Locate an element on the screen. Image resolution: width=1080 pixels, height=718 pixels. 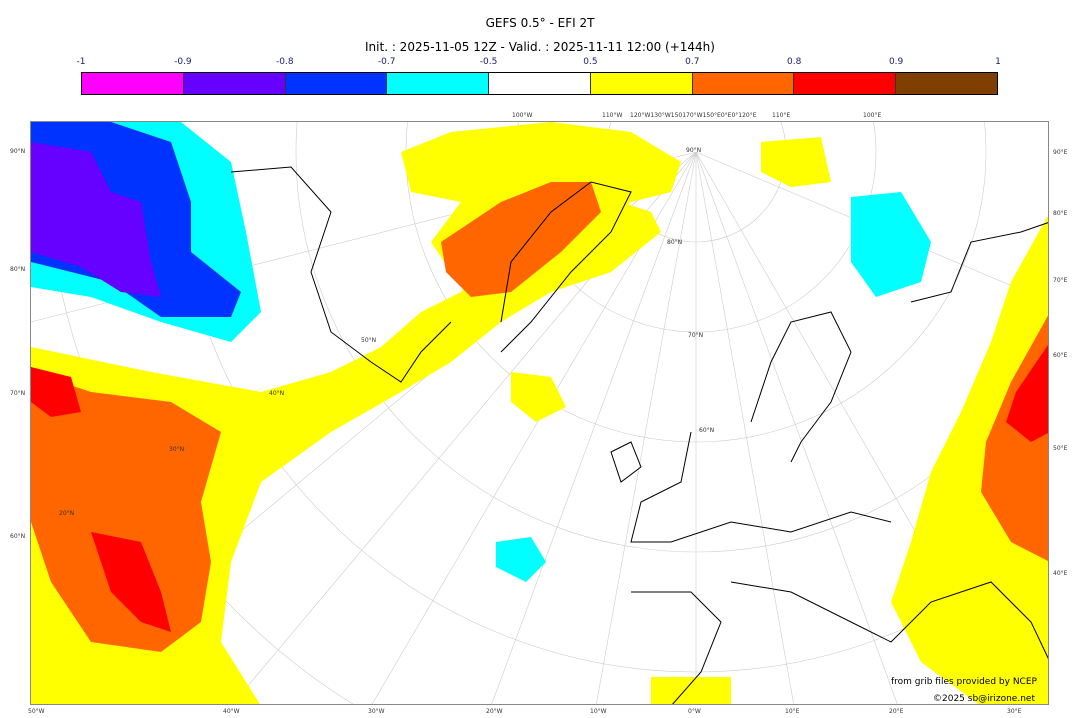
graticule-label: 40°E is located at coordinates (1060, 573).